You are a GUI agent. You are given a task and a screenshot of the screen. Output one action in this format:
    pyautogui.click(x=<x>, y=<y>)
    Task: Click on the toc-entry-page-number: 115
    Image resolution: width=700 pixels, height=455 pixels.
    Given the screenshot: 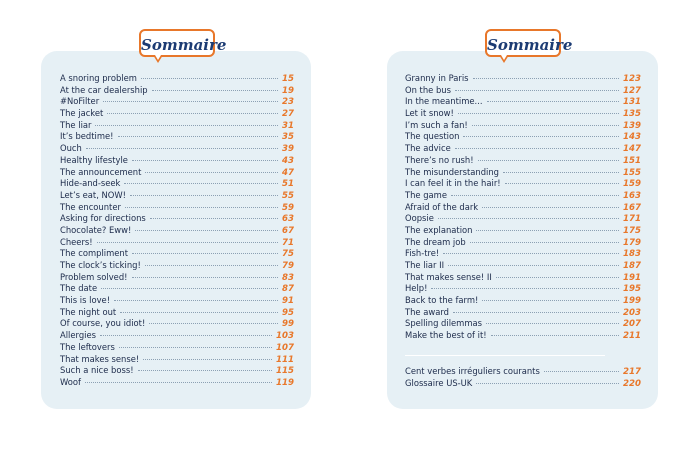 What is the action you would take?
    pyautogui.click(x=285, y=371)
    